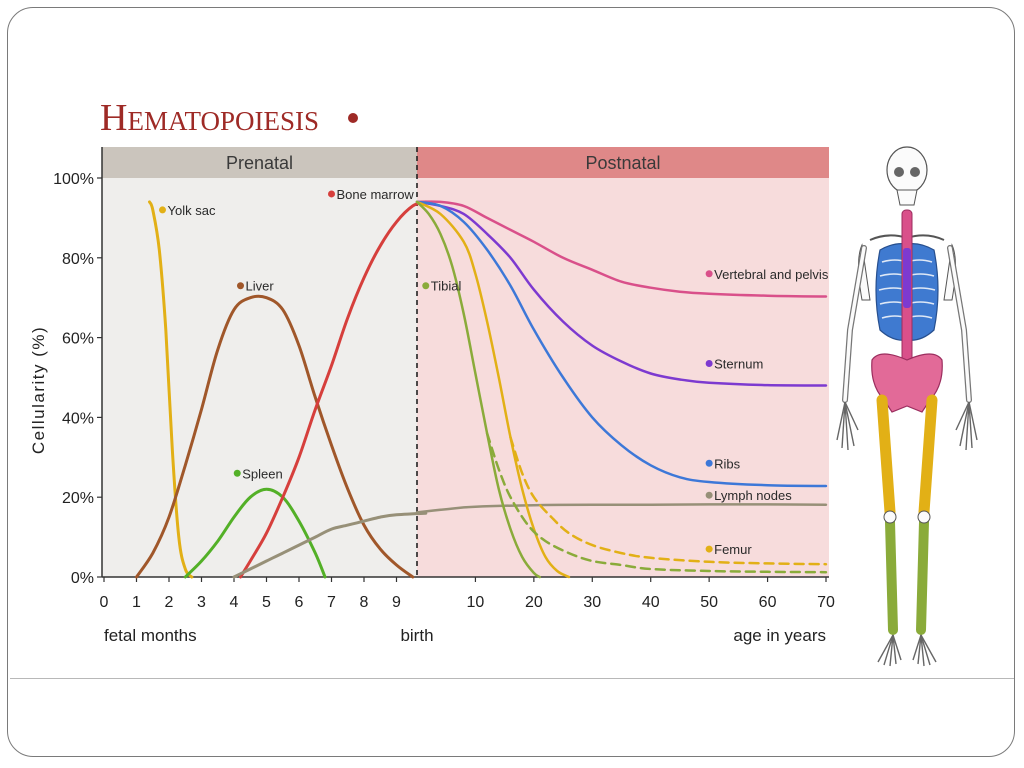 This screenshot has width=1024, height=768. I want to click on label-dot-ribs, so click(709, 463).